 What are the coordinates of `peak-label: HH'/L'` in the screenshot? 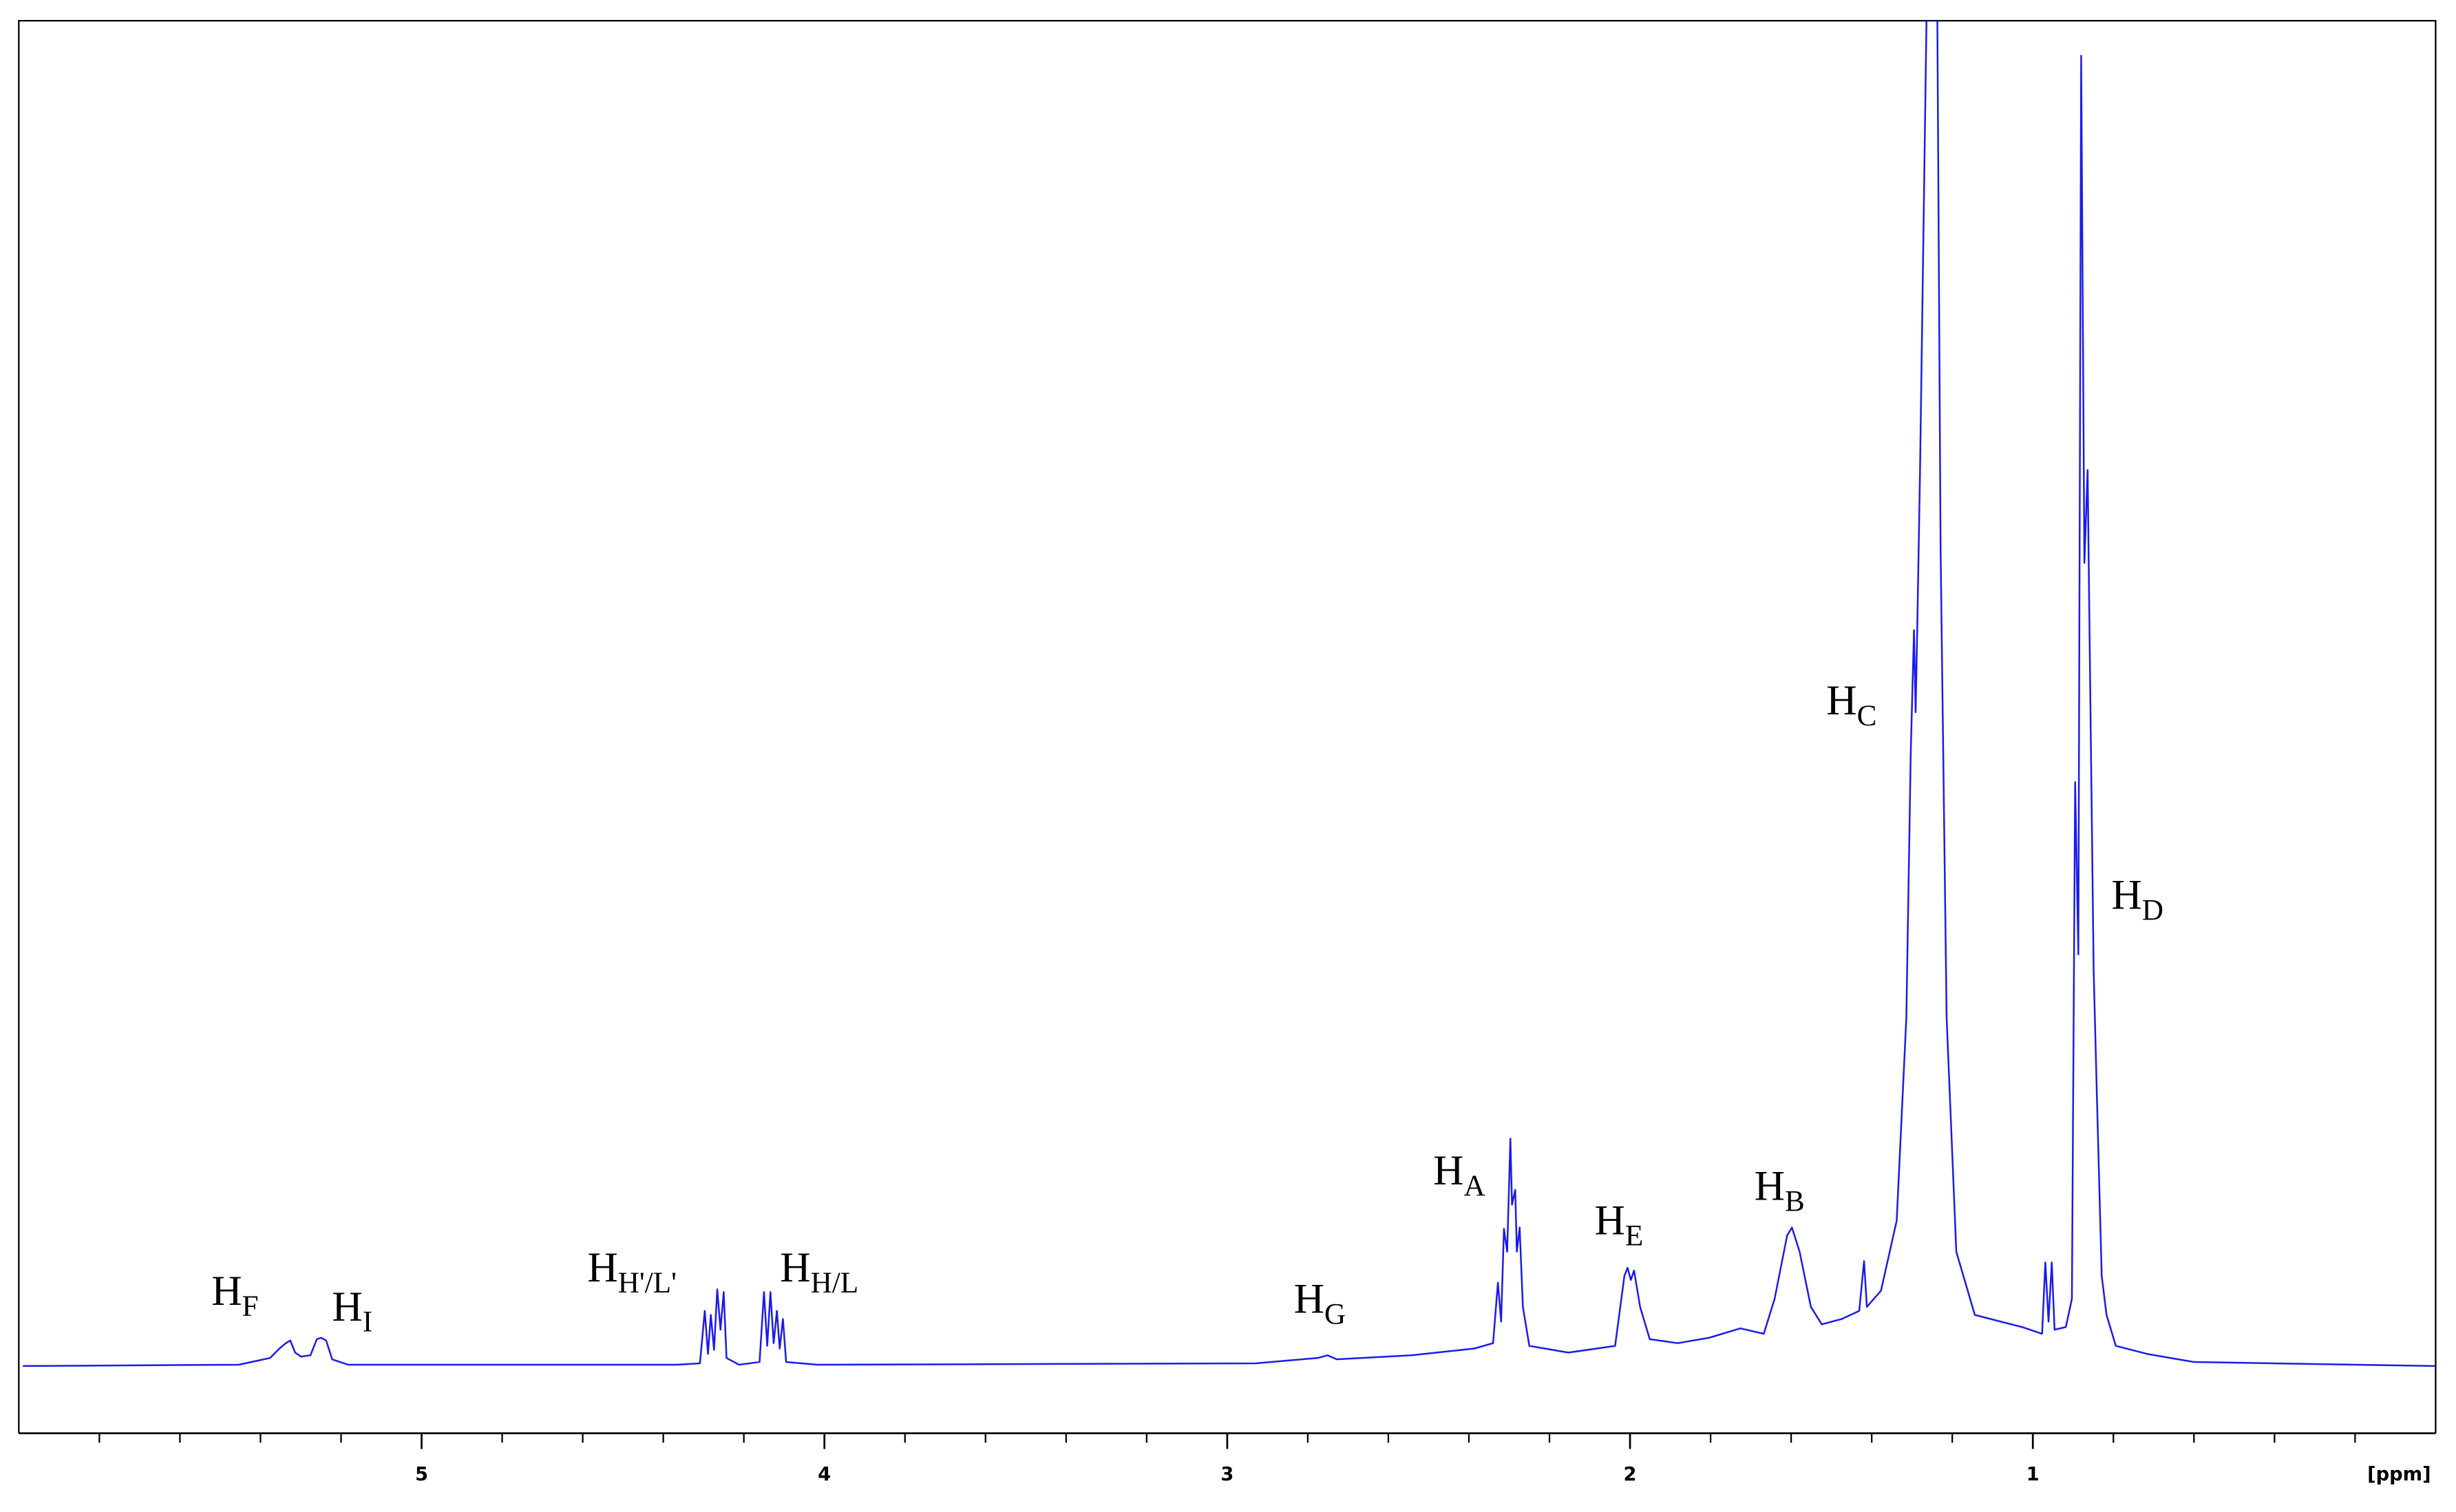 It's located at (632, 1271).